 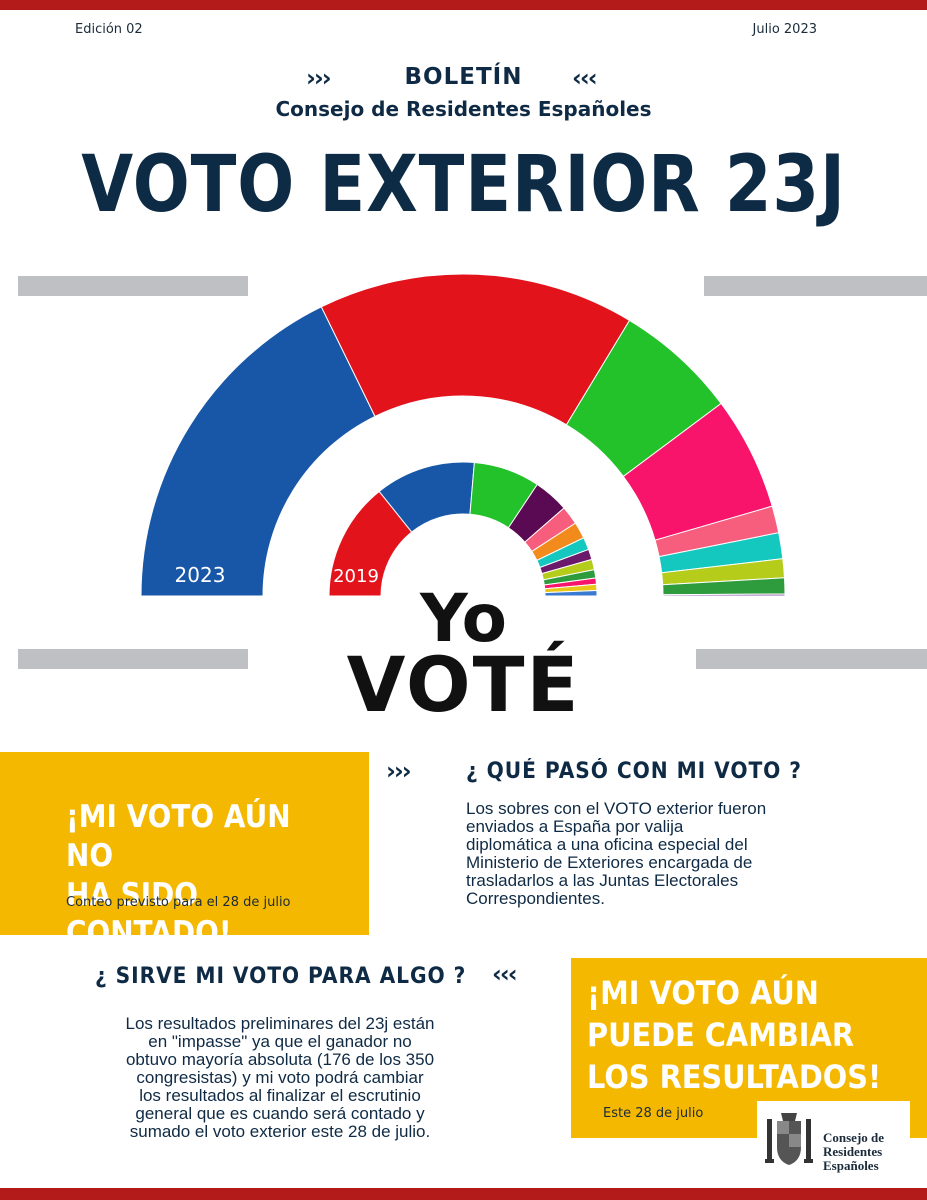 What do you see at coordinates (535, 898) in the screenshot?
I see `que-paso-line: Correspondientes.` at bounding box center [535, 898].